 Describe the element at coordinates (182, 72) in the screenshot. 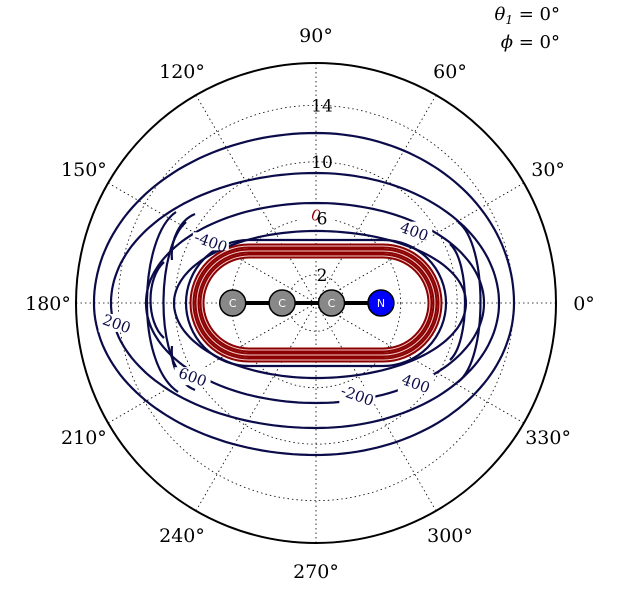

I see `angle-tick-label: 120°` at that location.